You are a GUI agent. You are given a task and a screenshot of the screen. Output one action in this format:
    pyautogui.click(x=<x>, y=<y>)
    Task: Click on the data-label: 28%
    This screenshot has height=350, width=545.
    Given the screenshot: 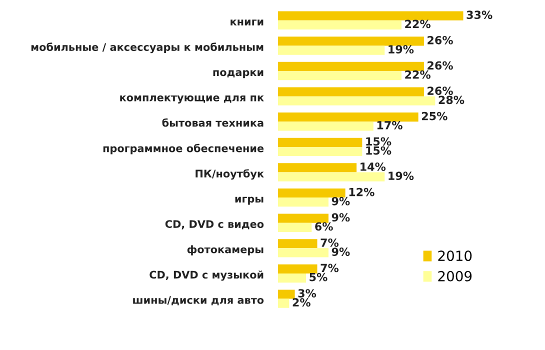 What is the action you would take?
    pyautogui.click(x=451, y=100)
    